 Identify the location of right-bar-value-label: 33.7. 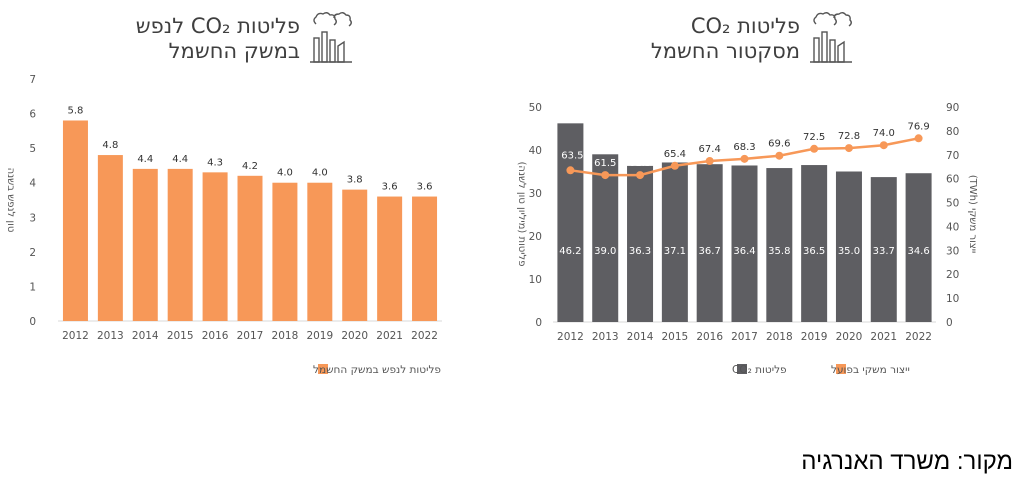
(884, 251).